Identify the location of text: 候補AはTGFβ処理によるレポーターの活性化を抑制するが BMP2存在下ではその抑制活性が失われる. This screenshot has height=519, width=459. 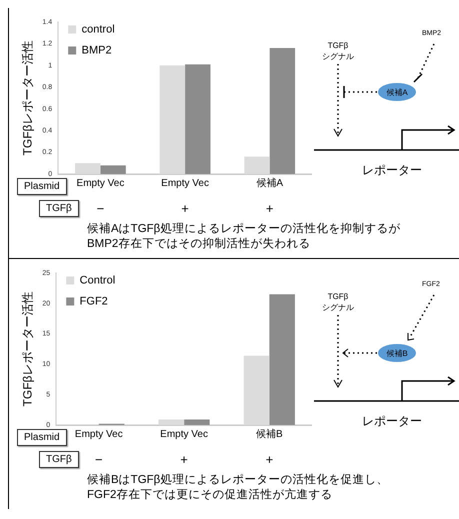
(243, 237).